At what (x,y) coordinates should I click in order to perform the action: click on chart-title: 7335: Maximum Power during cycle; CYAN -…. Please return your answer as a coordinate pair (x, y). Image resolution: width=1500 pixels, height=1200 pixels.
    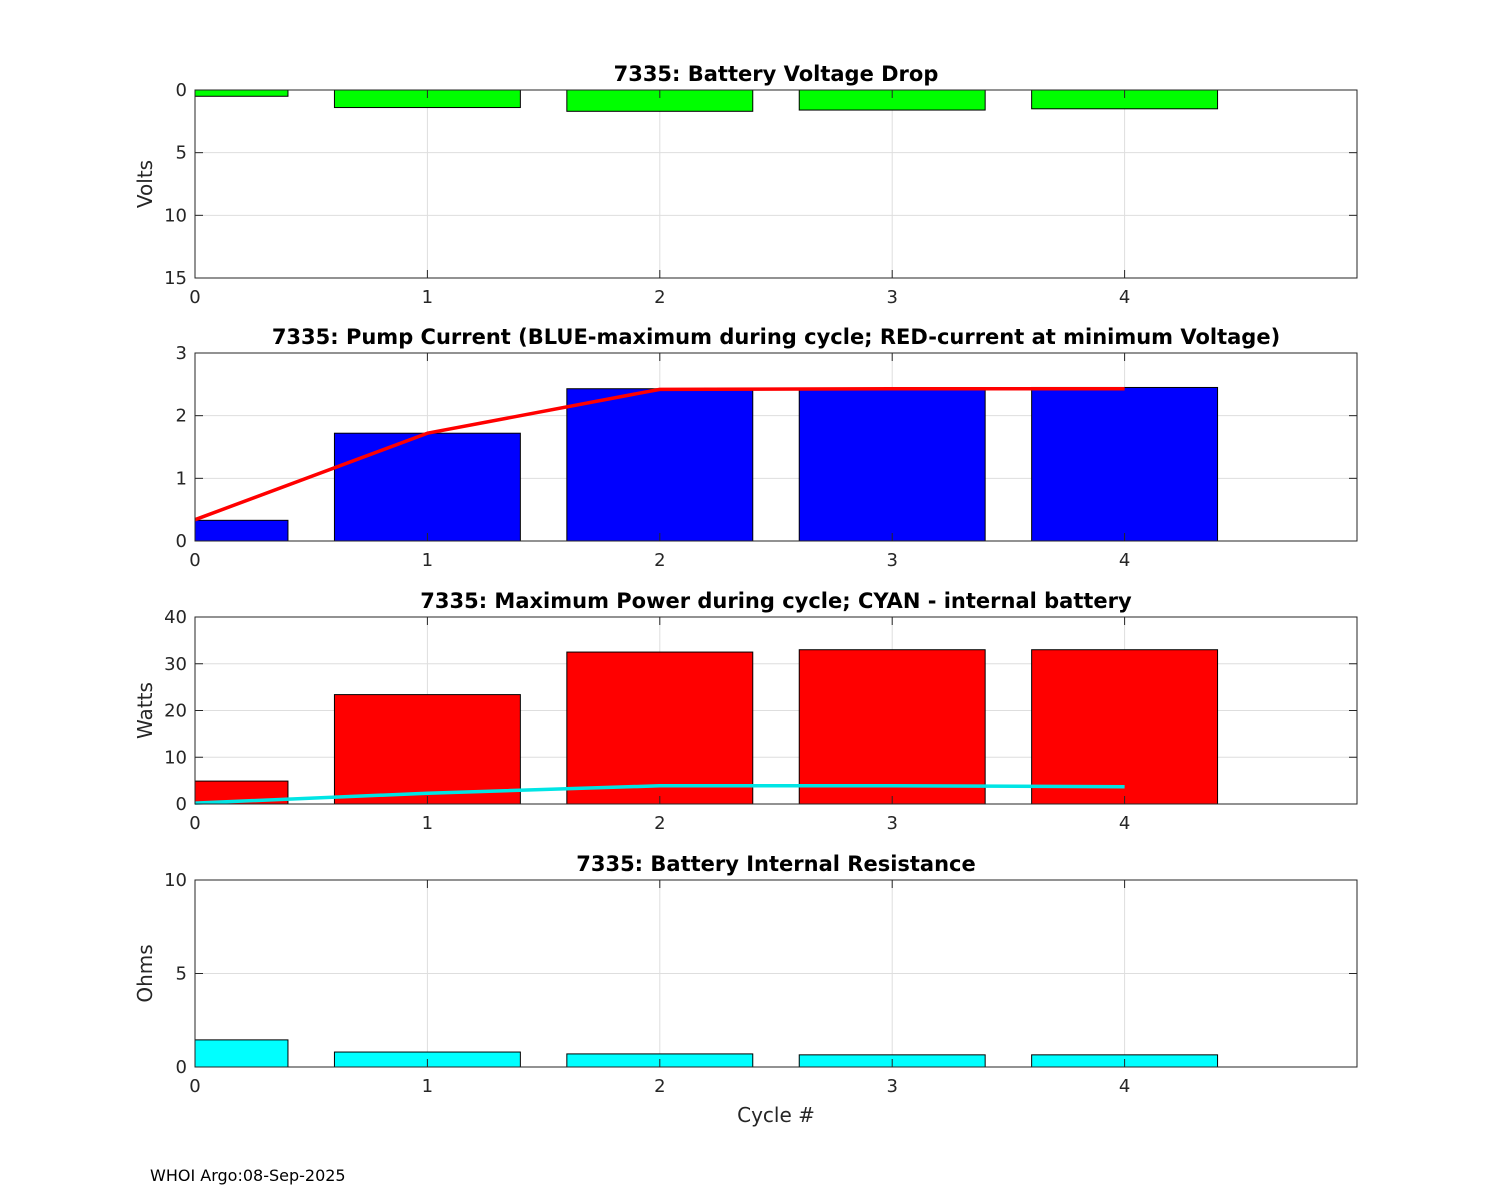
    Looking at the image, I should click on (776, 601).